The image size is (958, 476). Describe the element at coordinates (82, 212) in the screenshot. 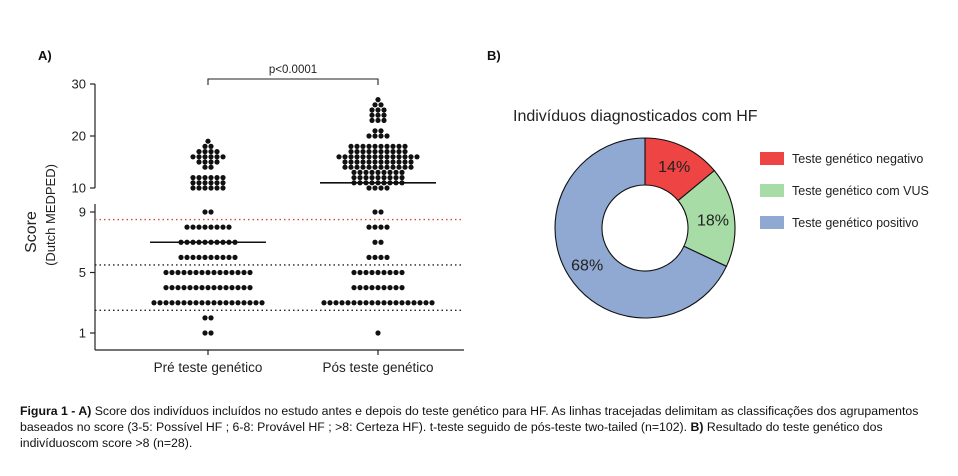

I see `y-tick-label: 9` at that location.